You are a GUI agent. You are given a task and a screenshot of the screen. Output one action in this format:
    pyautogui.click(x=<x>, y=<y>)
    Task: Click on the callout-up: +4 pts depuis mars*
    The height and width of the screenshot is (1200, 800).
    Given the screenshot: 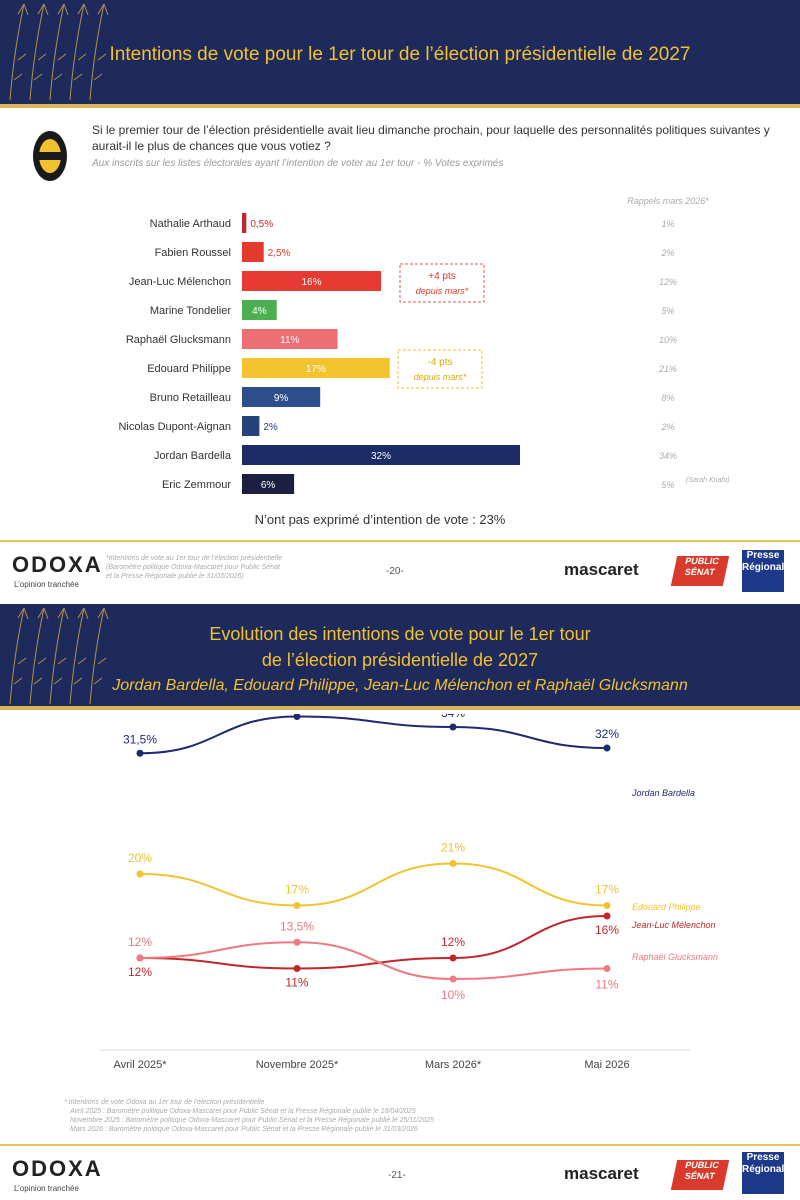 What is the action you would take?
    pyautogui.click(x=442, y=283)
    